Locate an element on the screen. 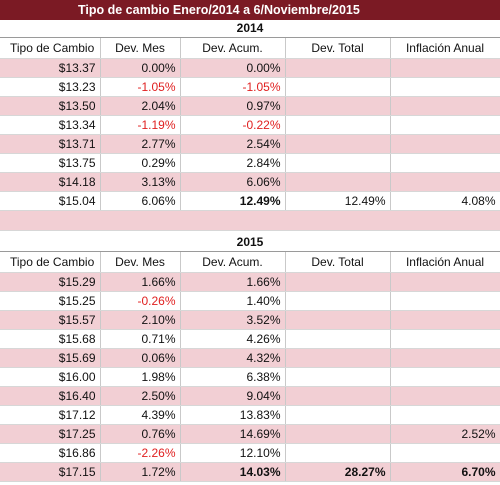 The height and width of the screenshot is (485, 500). cell-dev-mes: 0.29% is located at coordinates (140, 163).